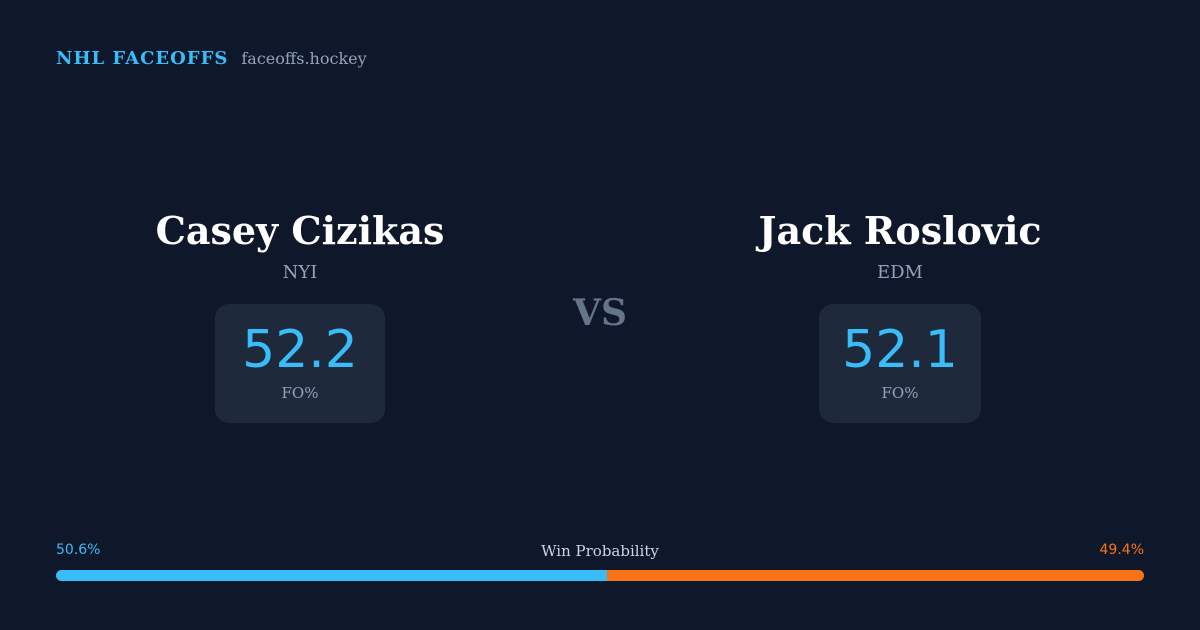 The height and width of the screenshot is (630, 1200). I want to click on faceoff-percentage-value: 52.1, so click(900, 350).